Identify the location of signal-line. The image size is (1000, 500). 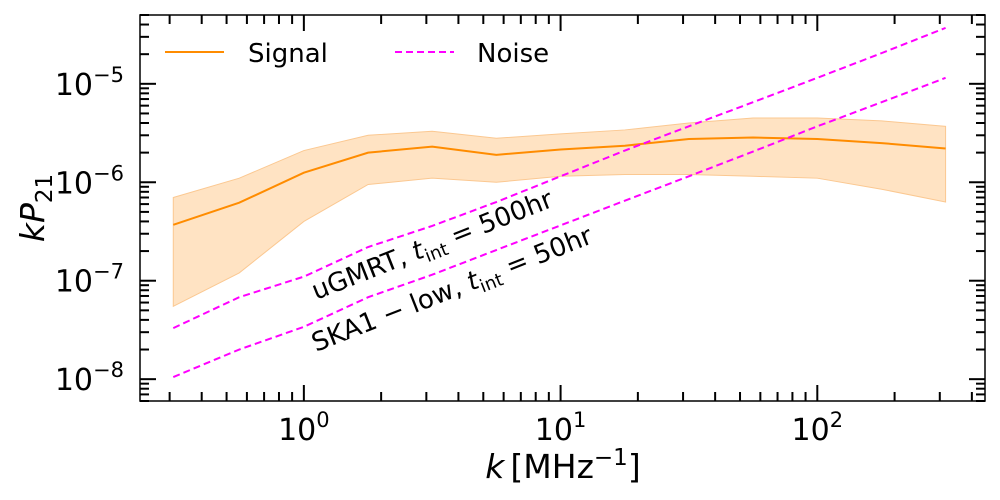
(559, 181).